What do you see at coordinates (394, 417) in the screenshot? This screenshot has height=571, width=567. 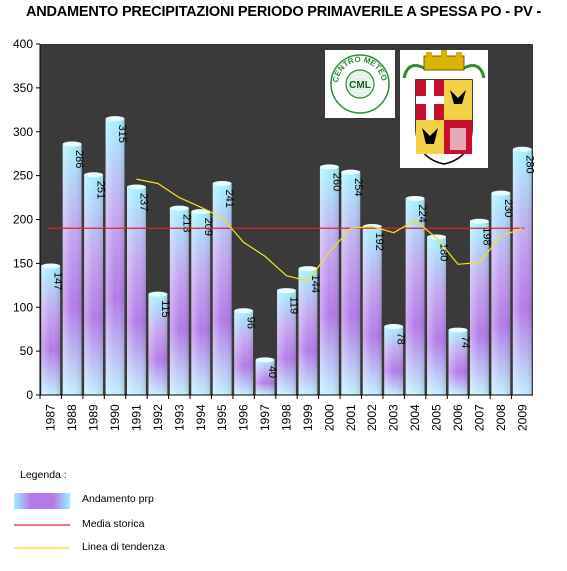 I see `x-tick-label: 2003` at bounding box center [394, 417].